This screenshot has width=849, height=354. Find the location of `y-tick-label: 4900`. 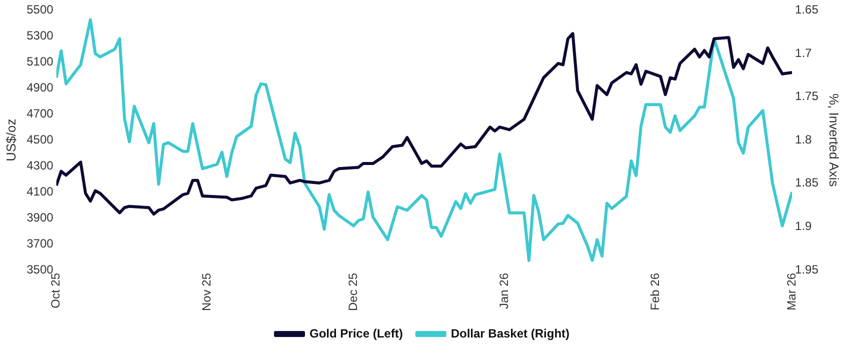

y-tick-label: 4900 is located at coordinates (40, 87).